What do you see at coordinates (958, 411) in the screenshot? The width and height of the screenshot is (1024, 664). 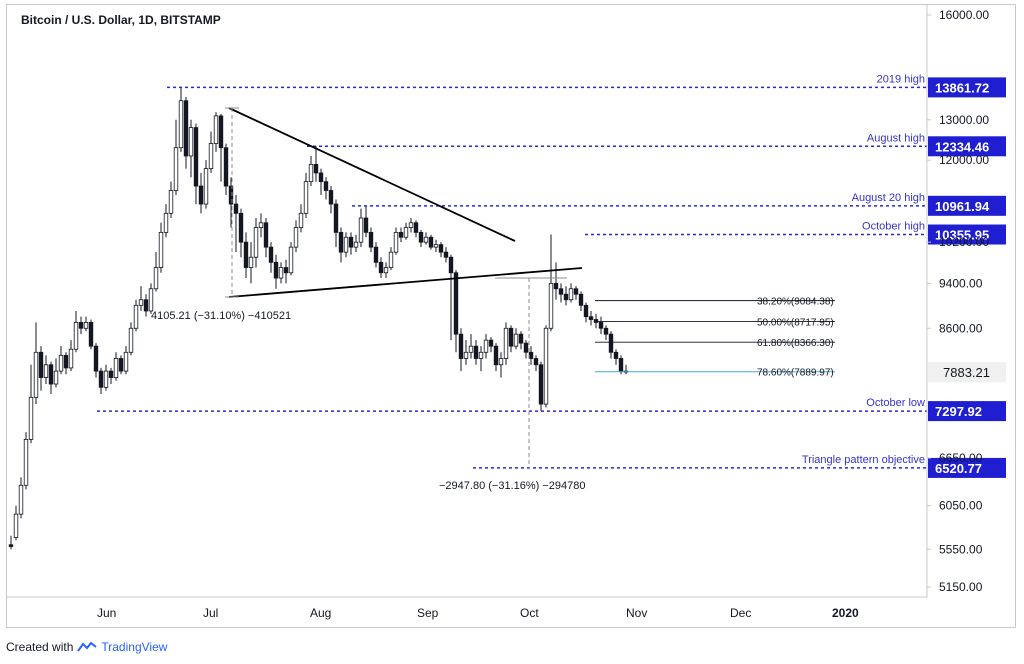 I see `price-box-label: 7297.92` at bounding box center [958, 411].